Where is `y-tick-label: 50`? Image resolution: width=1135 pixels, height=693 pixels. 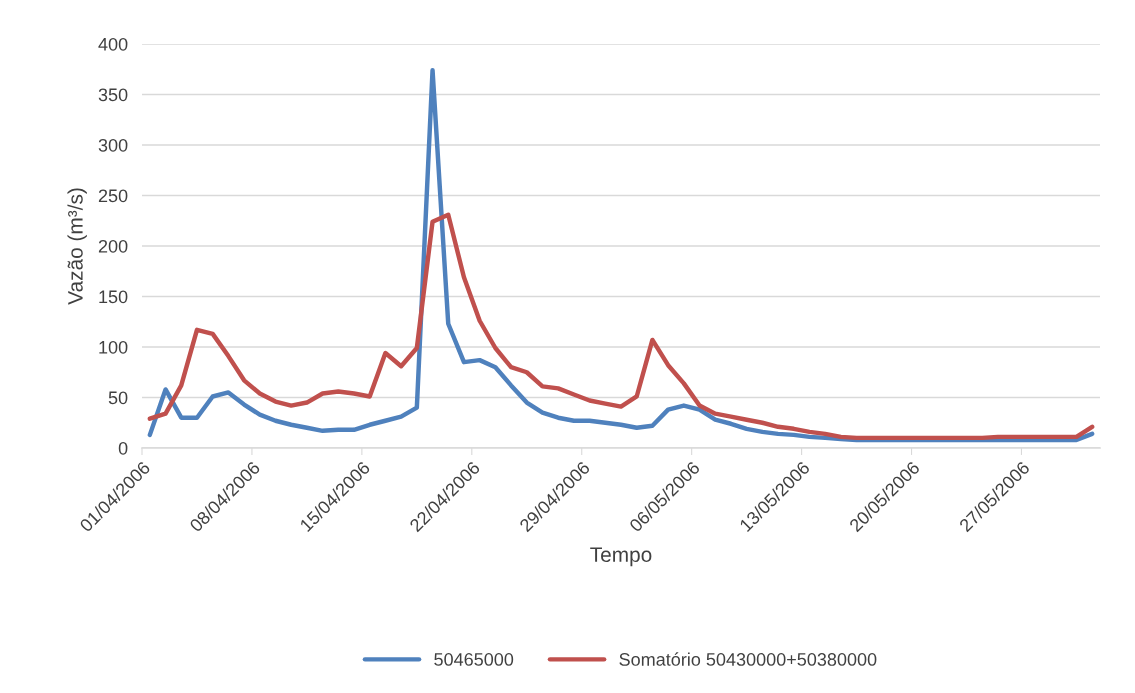 y-tick-label: 50 is located at coordinates (118, 398).